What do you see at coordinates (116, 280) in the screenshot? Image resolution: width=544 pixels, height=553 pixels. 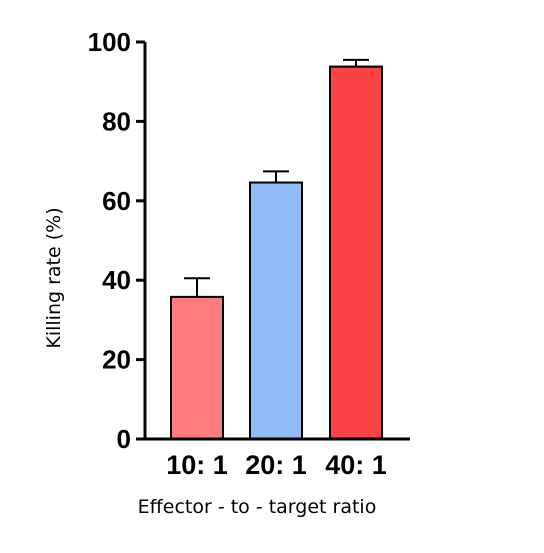 I see `y-tick-label-40: 40` at bounding box center [116, 280].